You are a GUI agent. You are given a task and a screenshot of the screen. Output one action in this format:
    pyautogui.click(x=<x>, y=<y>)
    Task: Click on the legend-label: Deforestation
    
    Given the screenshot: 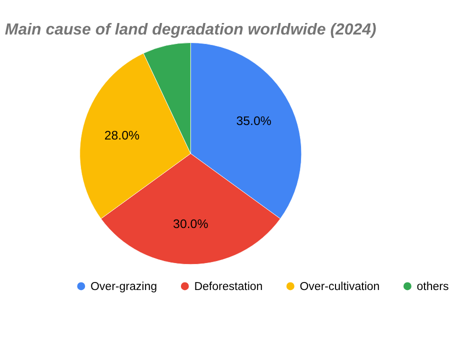 What is the action you would take?
    pyautogui.click(x=228, y=286)
    